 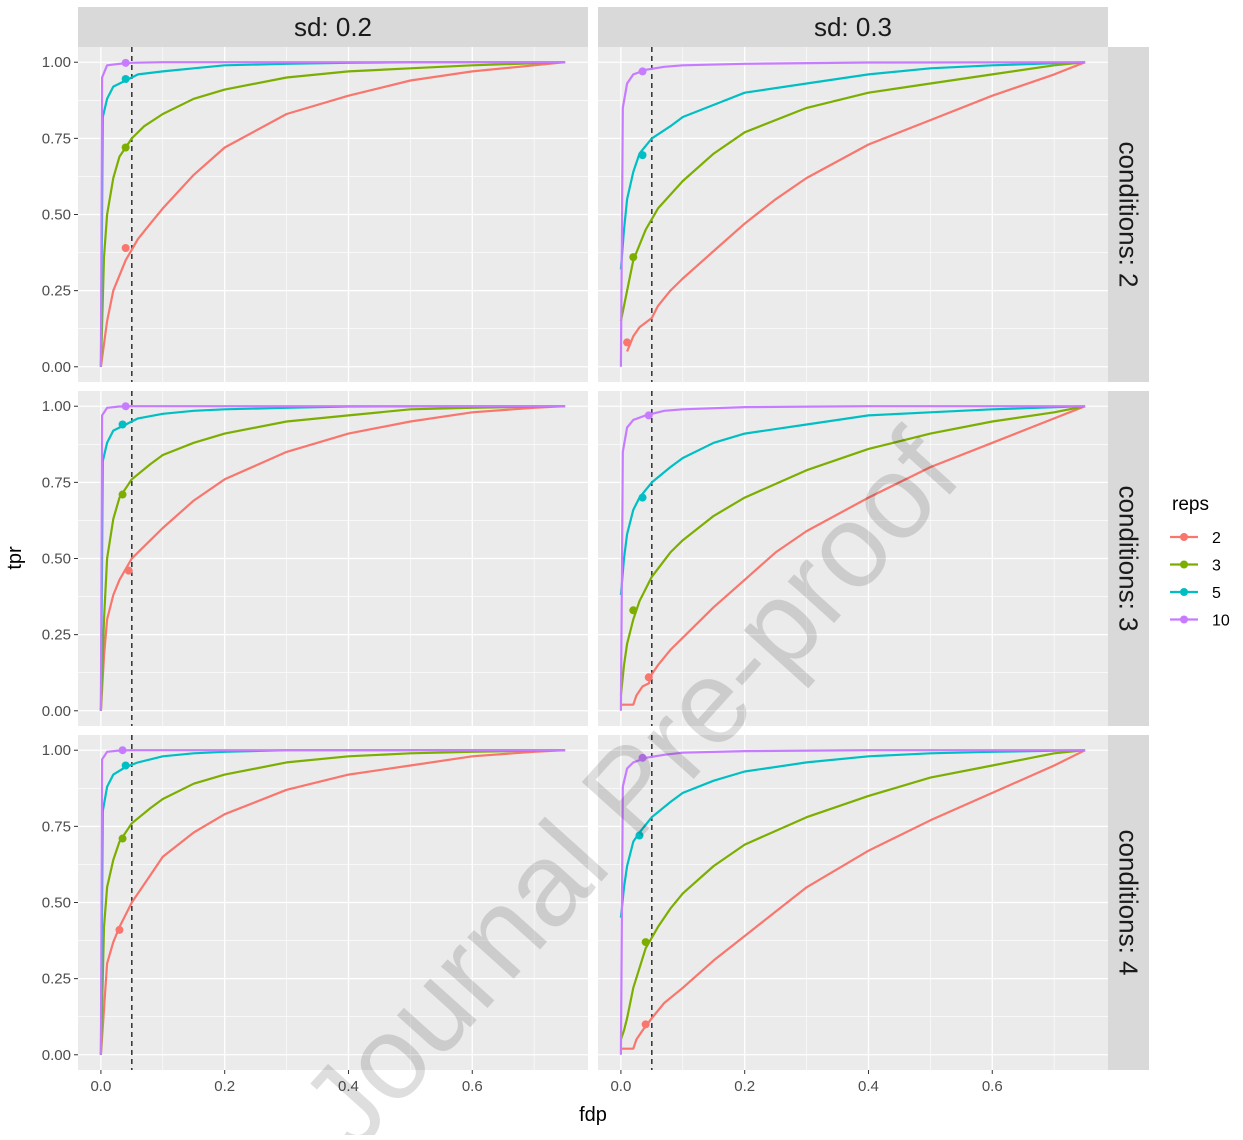 What do you see at coordinates (1190, 504) in the screenshot?
I see `legend-title: reps` at bounding box center [1190, 504].